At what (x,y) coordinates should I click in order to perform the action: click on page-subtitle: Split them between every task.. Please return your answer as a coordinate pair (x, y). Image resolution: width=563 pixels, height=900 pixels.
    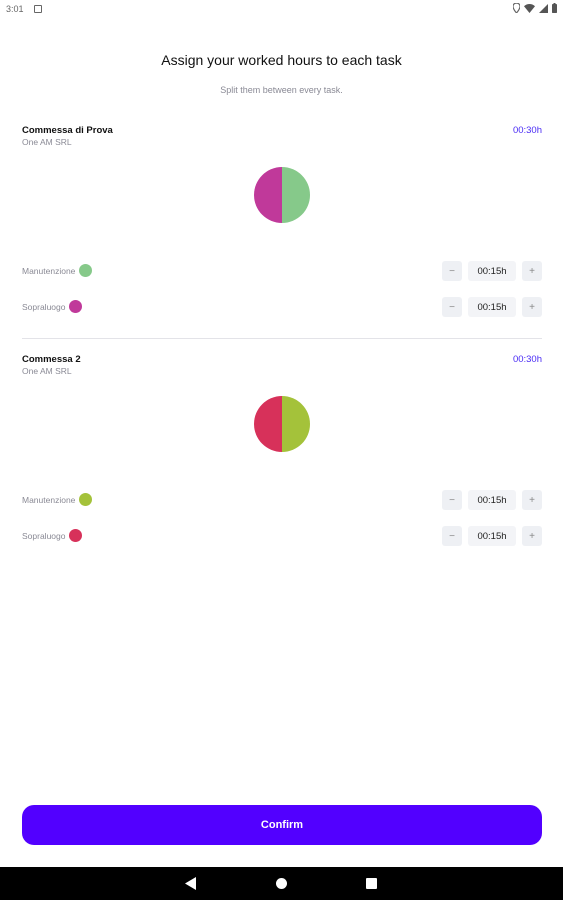
    Looking at the image, I should click on (281, 90).